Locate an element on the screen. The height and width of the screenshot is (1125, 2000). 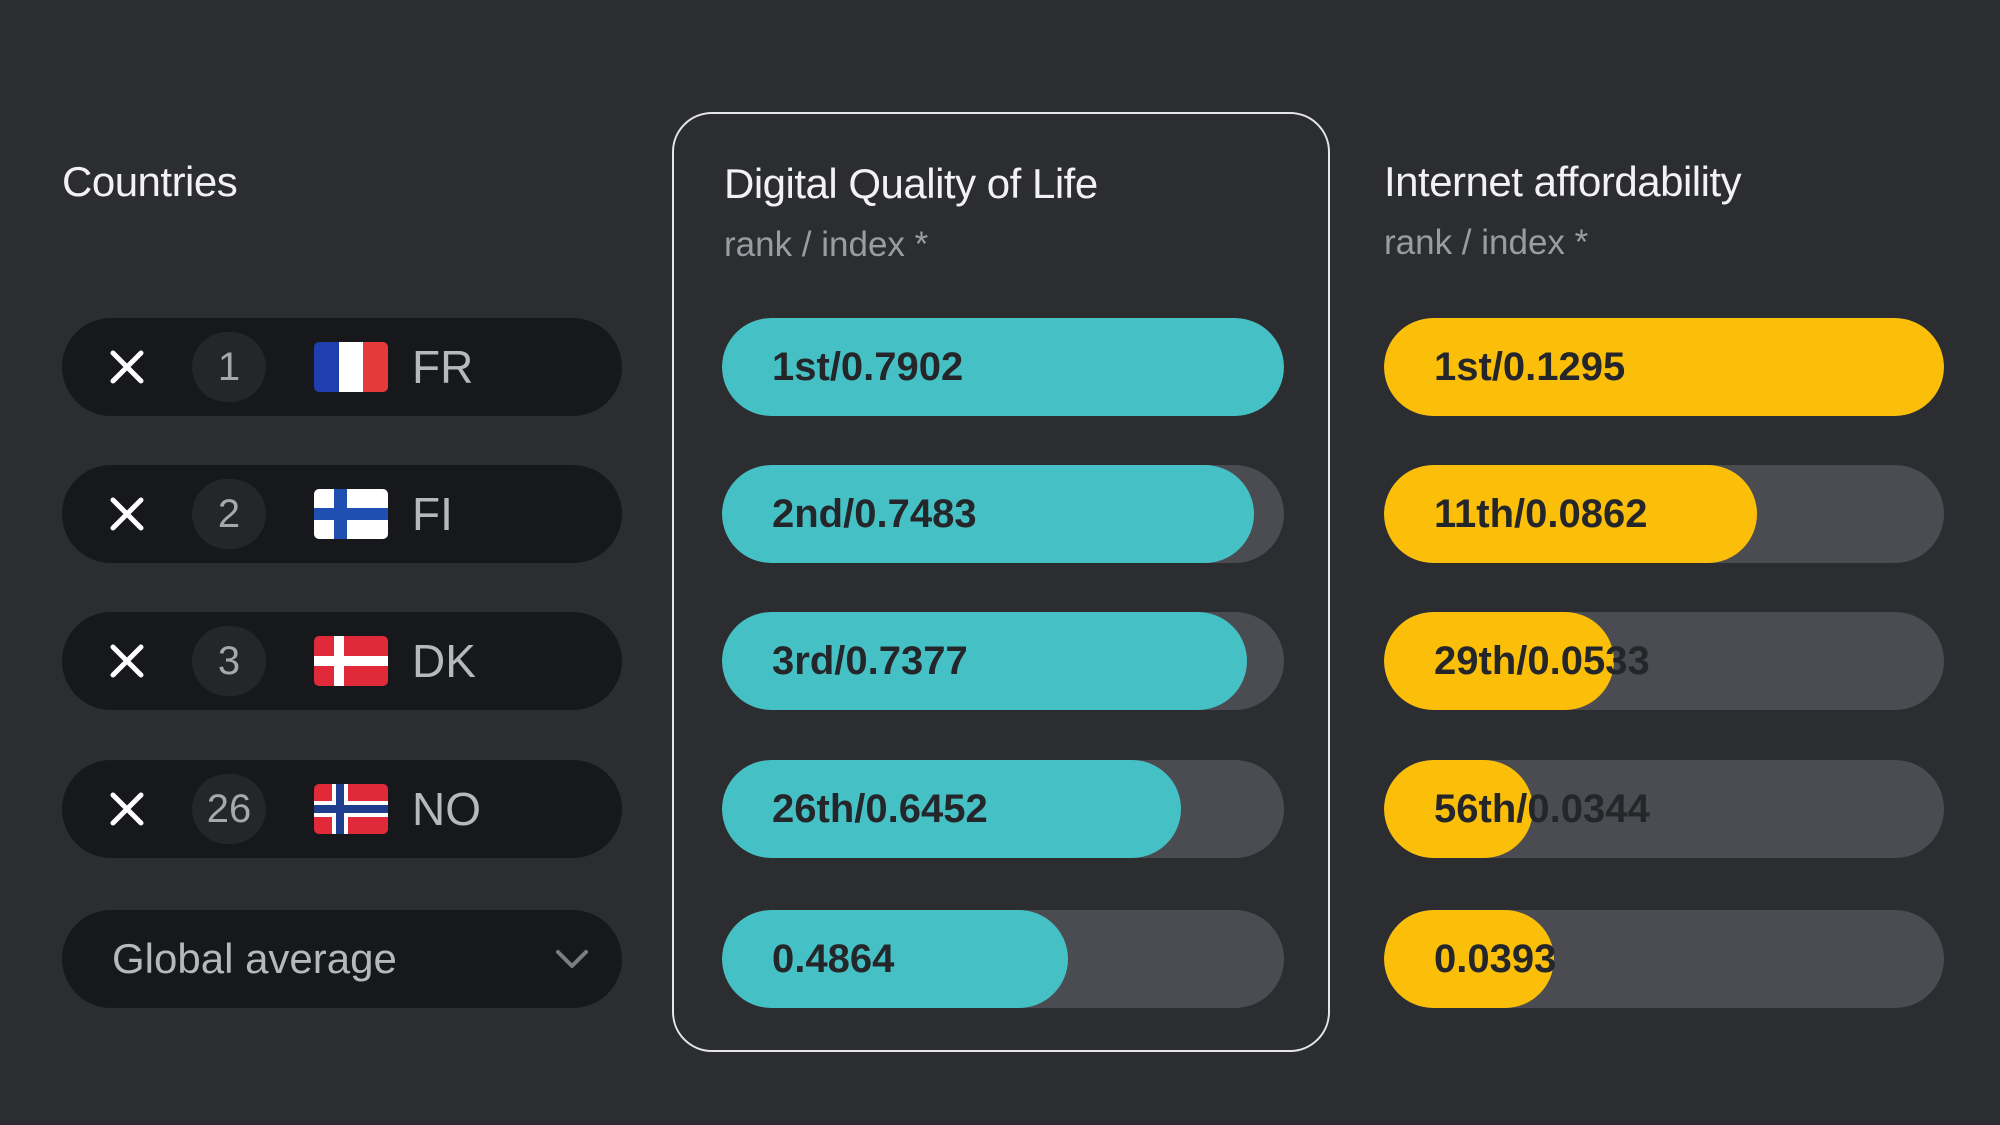
country-row-fi: 2 FI is located at coordinates (342, 514).